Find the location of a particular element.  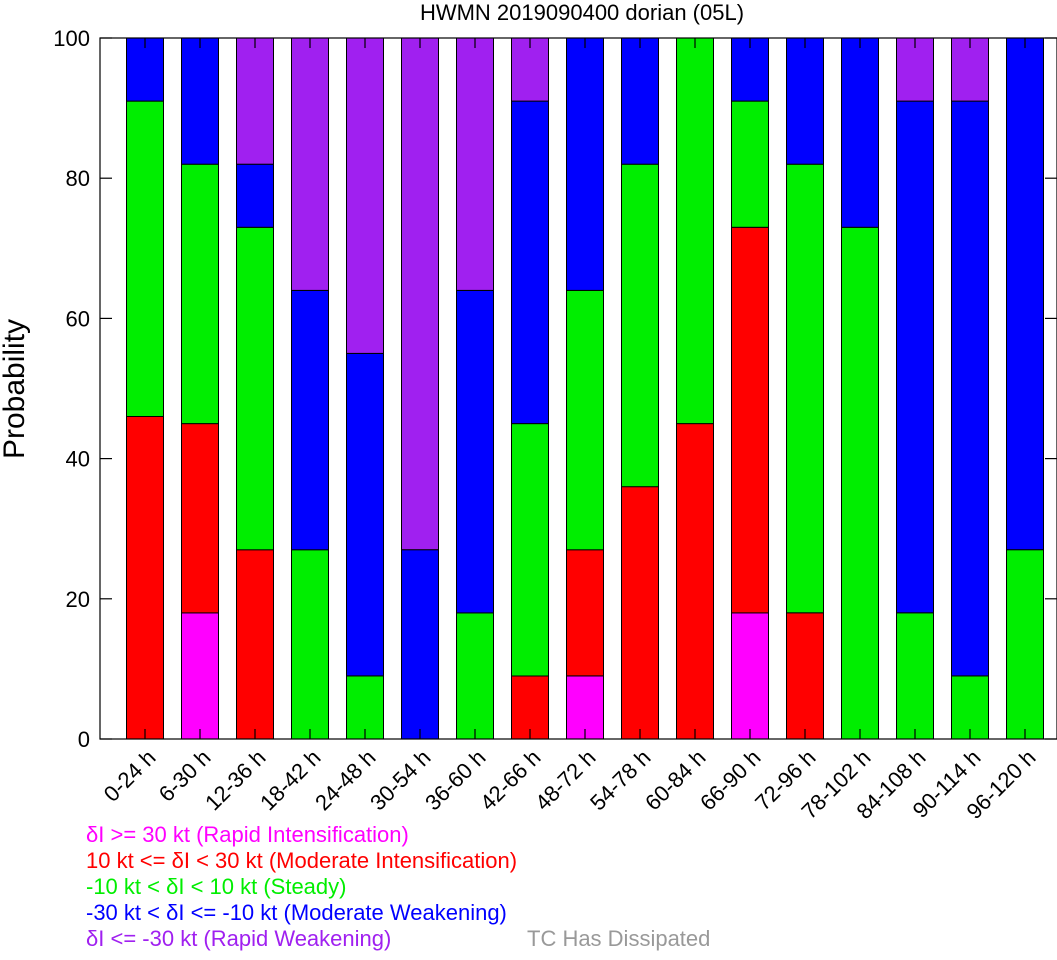

x-tick-label: 60-84 h is located at coordinates (675, 780).